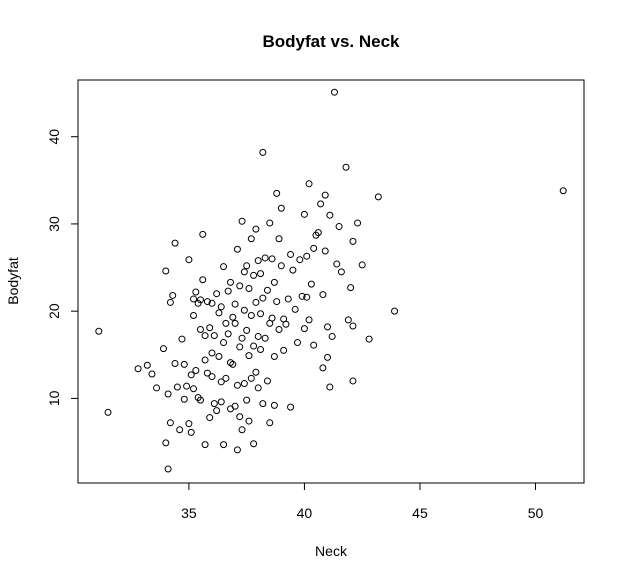 The image size is (625, 581). What do you see at coordinates (332, 41) in the screenshot?
I see `chart-title: Bodyfat vs. Neck` at bounding box center [332, 41].